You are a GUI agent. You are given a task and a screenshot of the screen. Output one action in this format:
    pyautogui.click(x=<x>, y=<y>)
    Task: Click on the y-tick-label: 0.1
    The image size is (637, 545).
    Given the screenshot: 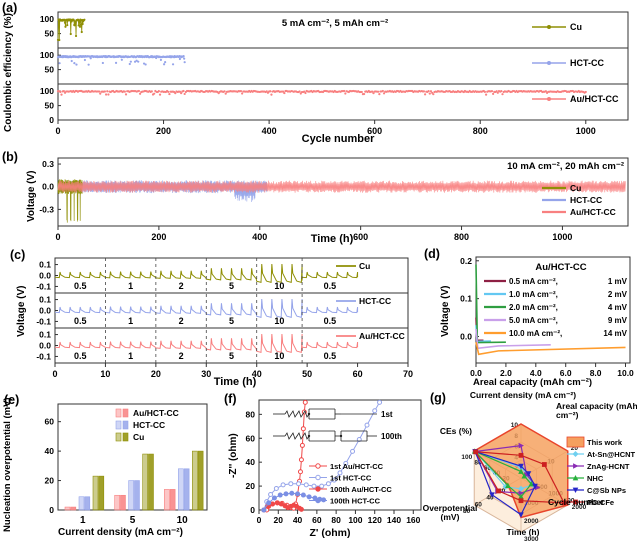 What is the action you would take?
    pyautogui.click(x=45, y=265)
    